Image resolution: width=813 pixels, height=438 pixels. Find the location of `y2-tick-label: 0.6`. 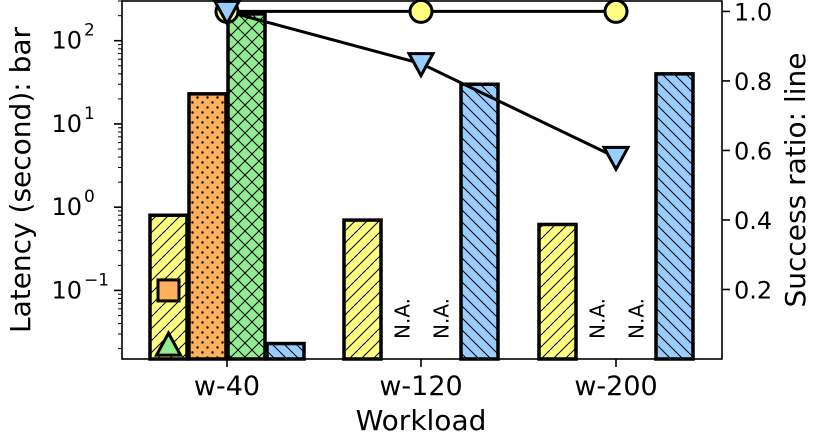

y2-tick-label: 0.6 is located at coordinates (753, 151).